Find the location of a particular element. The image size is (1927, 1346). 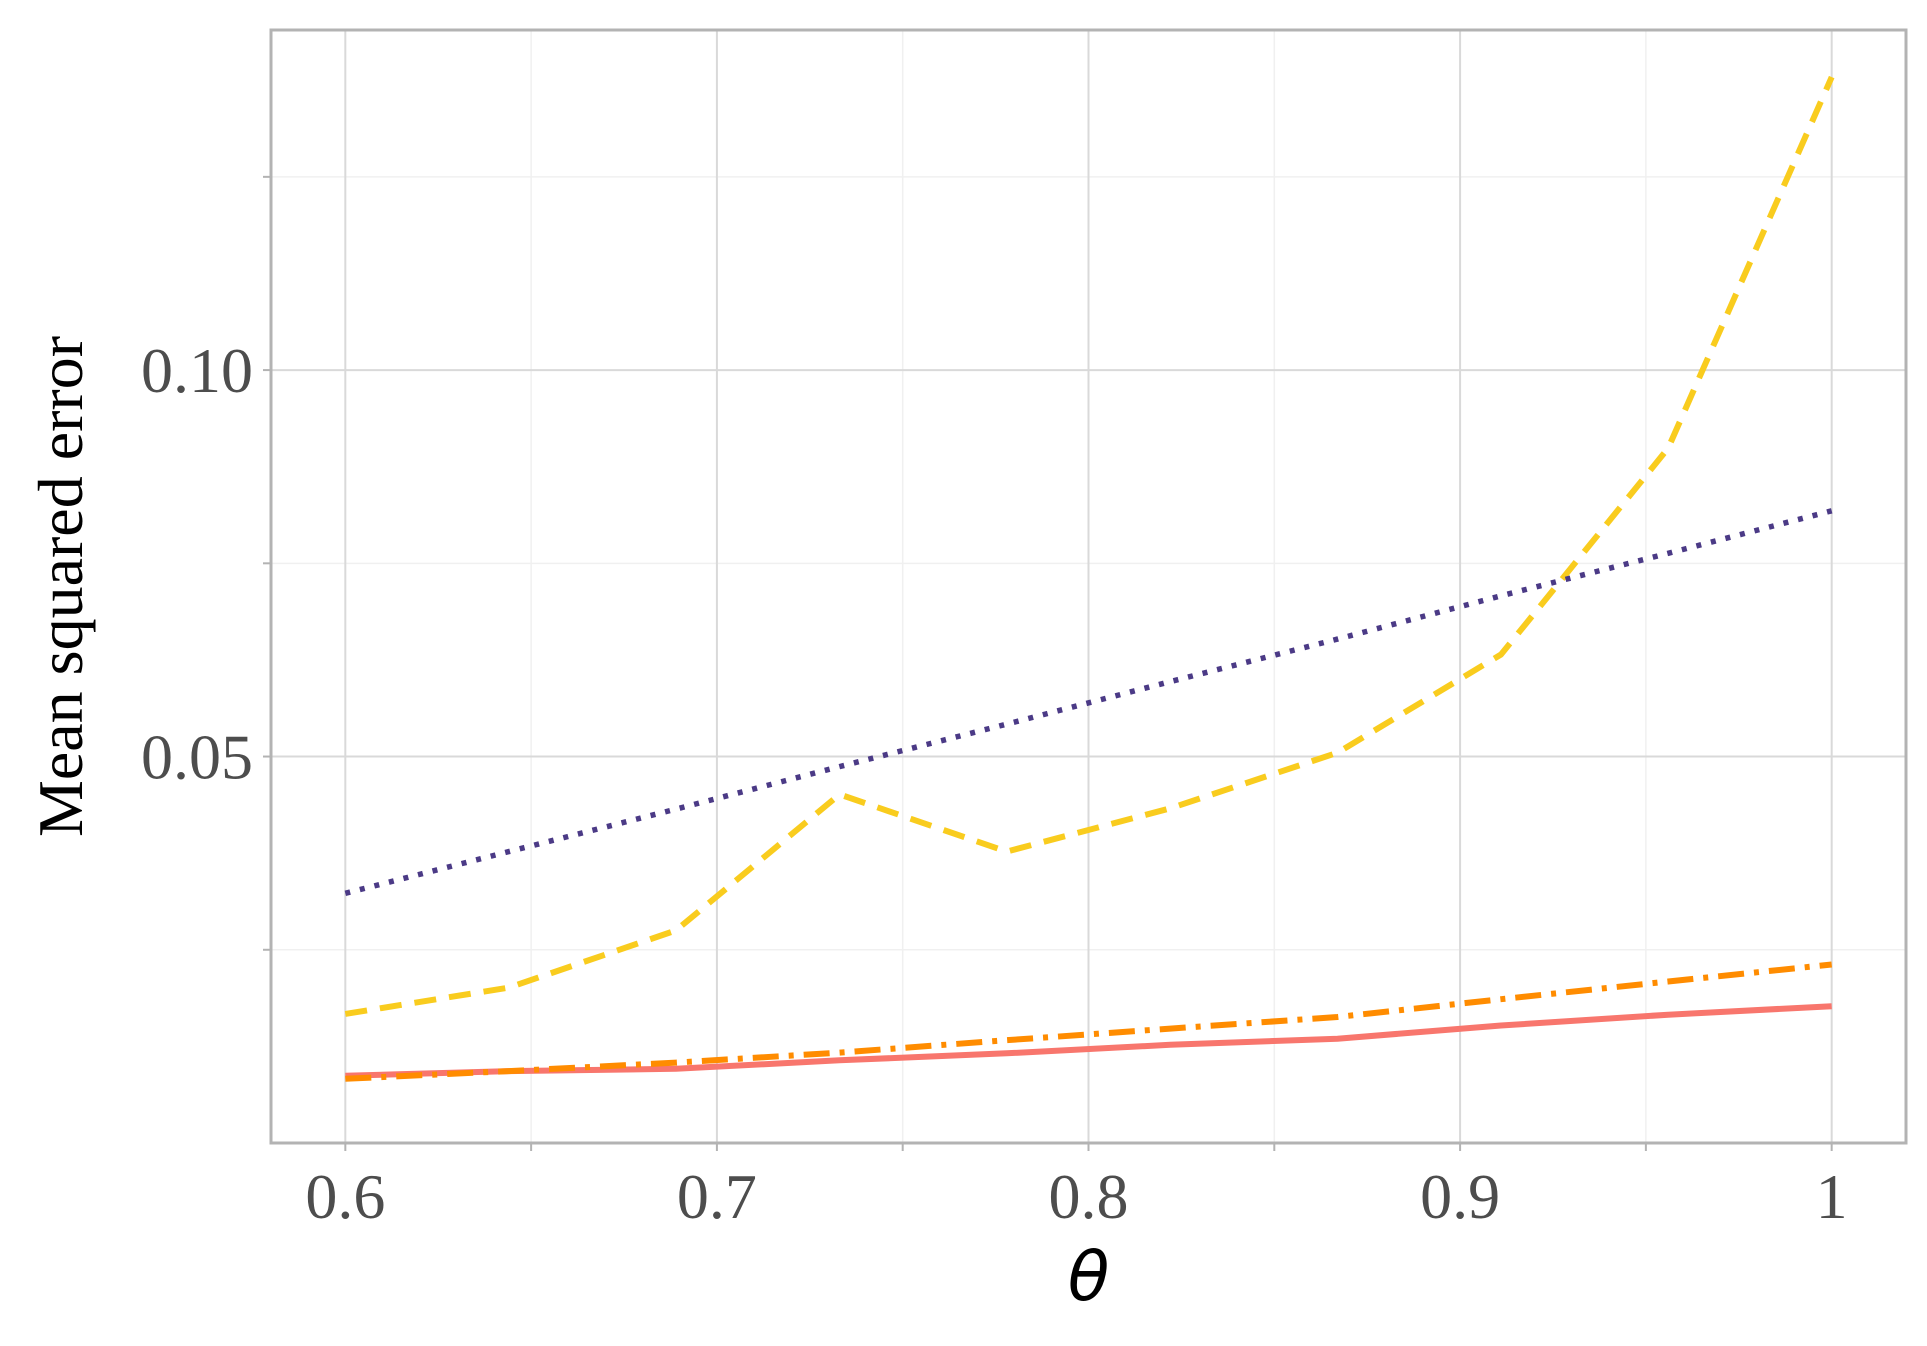

x-tick-label: 0.8 is located at coordinates (1089, 1196).